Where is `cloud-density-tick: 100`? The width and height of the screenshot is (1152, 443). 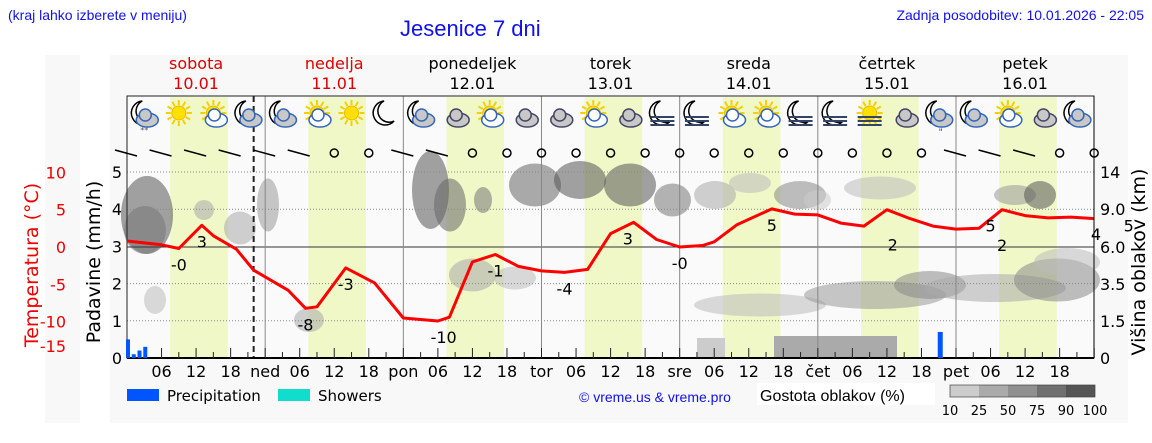 cloud-density-tick: 100 is located at coordinates (1095, 411).